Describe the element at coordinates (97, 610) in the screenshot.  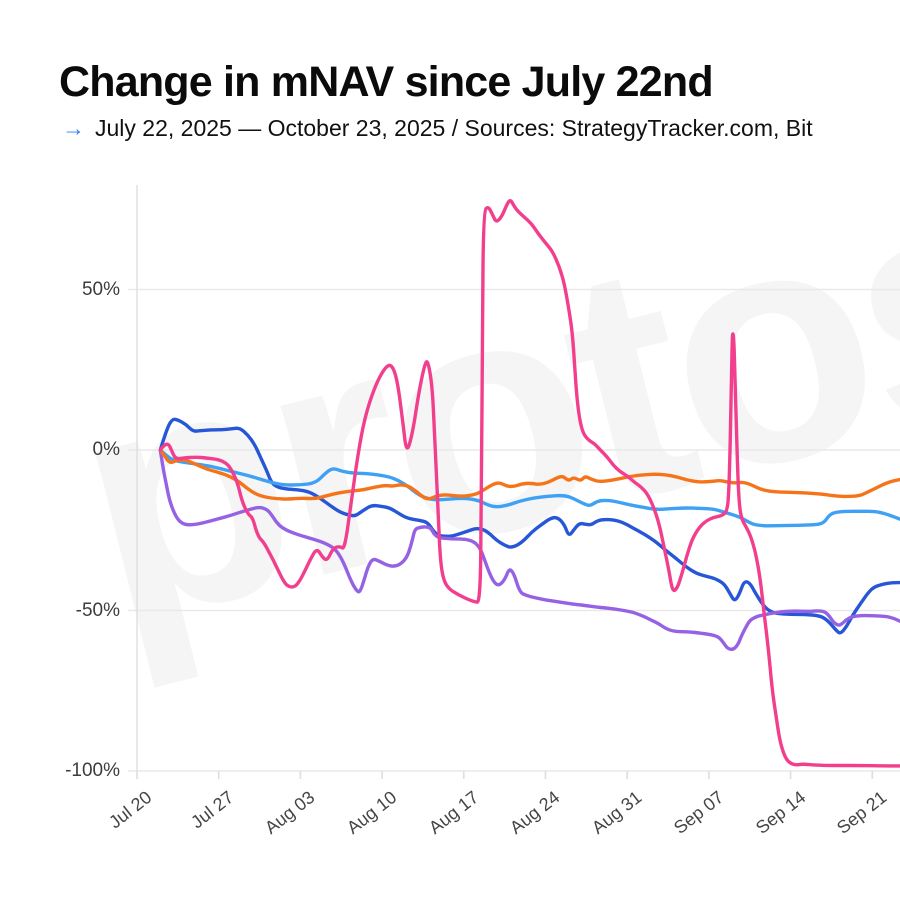
I see `y-tick-label: -50%` at that location.